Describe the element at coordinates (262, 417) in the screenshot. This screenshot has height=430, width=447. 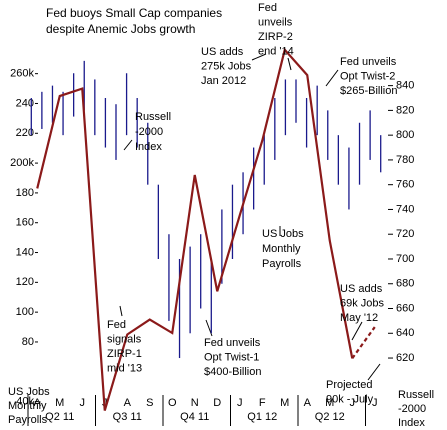
I see `quarter-label: Q1 12` at that location.